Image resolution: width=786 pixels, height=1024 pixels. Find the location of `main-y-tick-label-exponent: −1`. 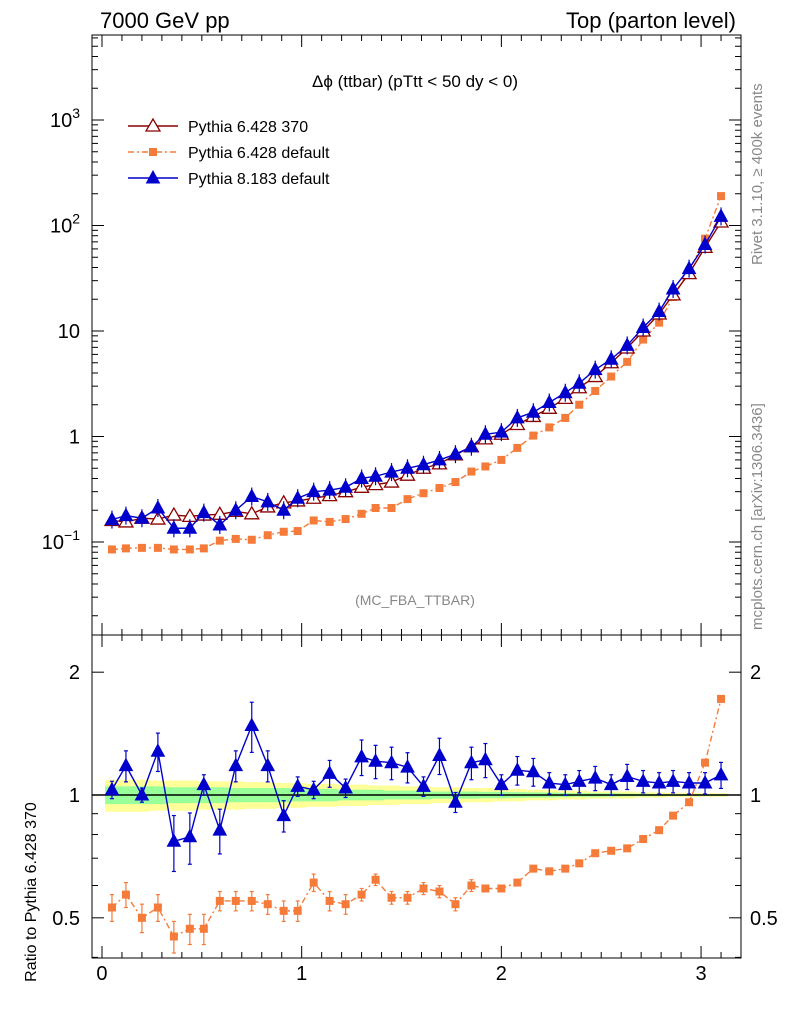

main-y-tick-label-exponent: −1 is located at coordinates (72, 535).